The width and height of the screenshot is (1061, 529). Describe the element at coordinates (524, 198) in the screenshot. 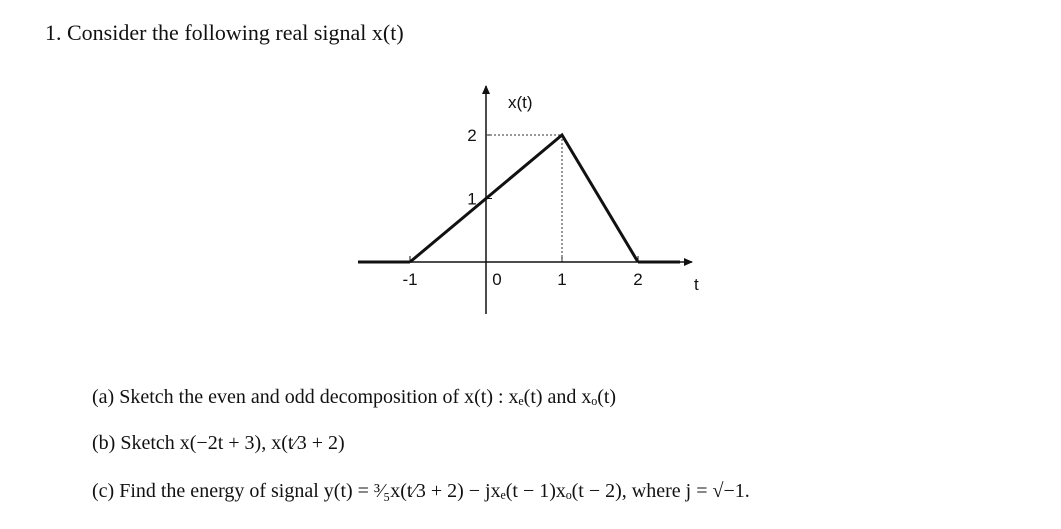

I see `signal` at that location.